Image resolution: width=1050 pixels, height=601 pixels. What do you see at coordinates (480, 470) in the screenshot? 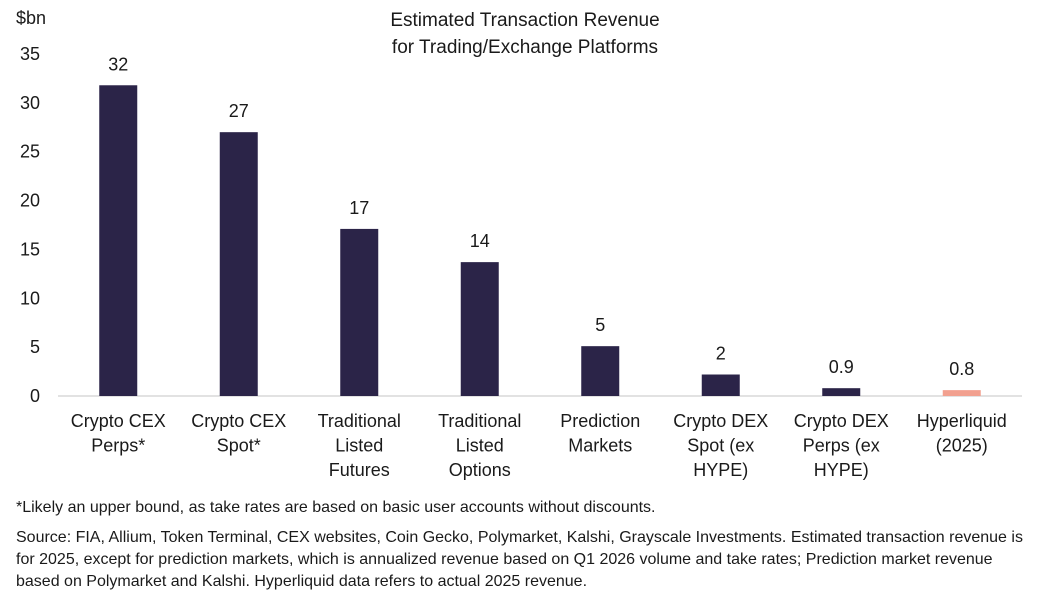
I see `category-label: Options` at bounding box center [480, 470].